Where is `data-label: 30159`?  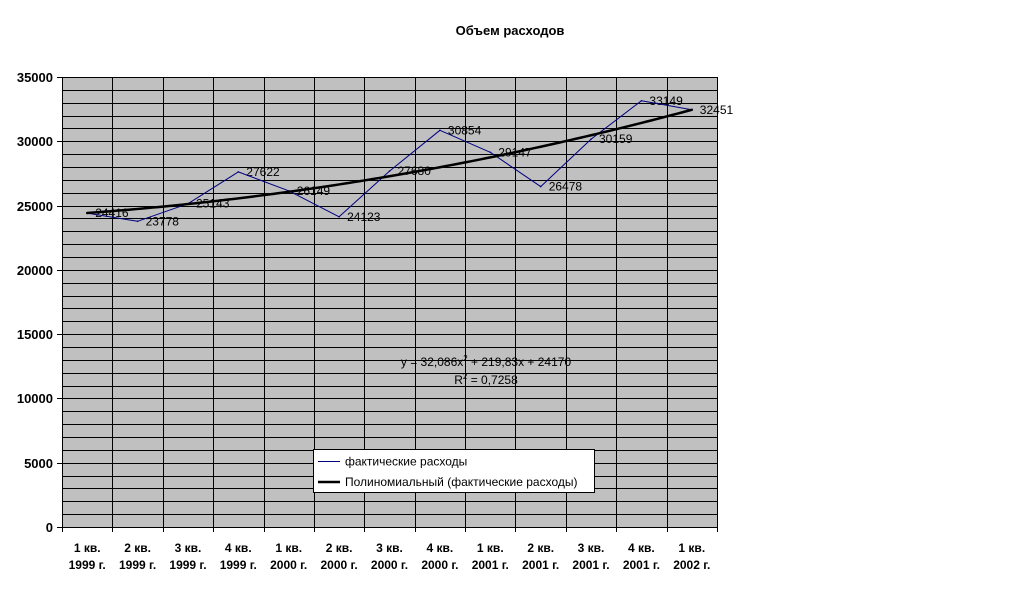
data-label: 30159 is located at coordinates (616, 139).